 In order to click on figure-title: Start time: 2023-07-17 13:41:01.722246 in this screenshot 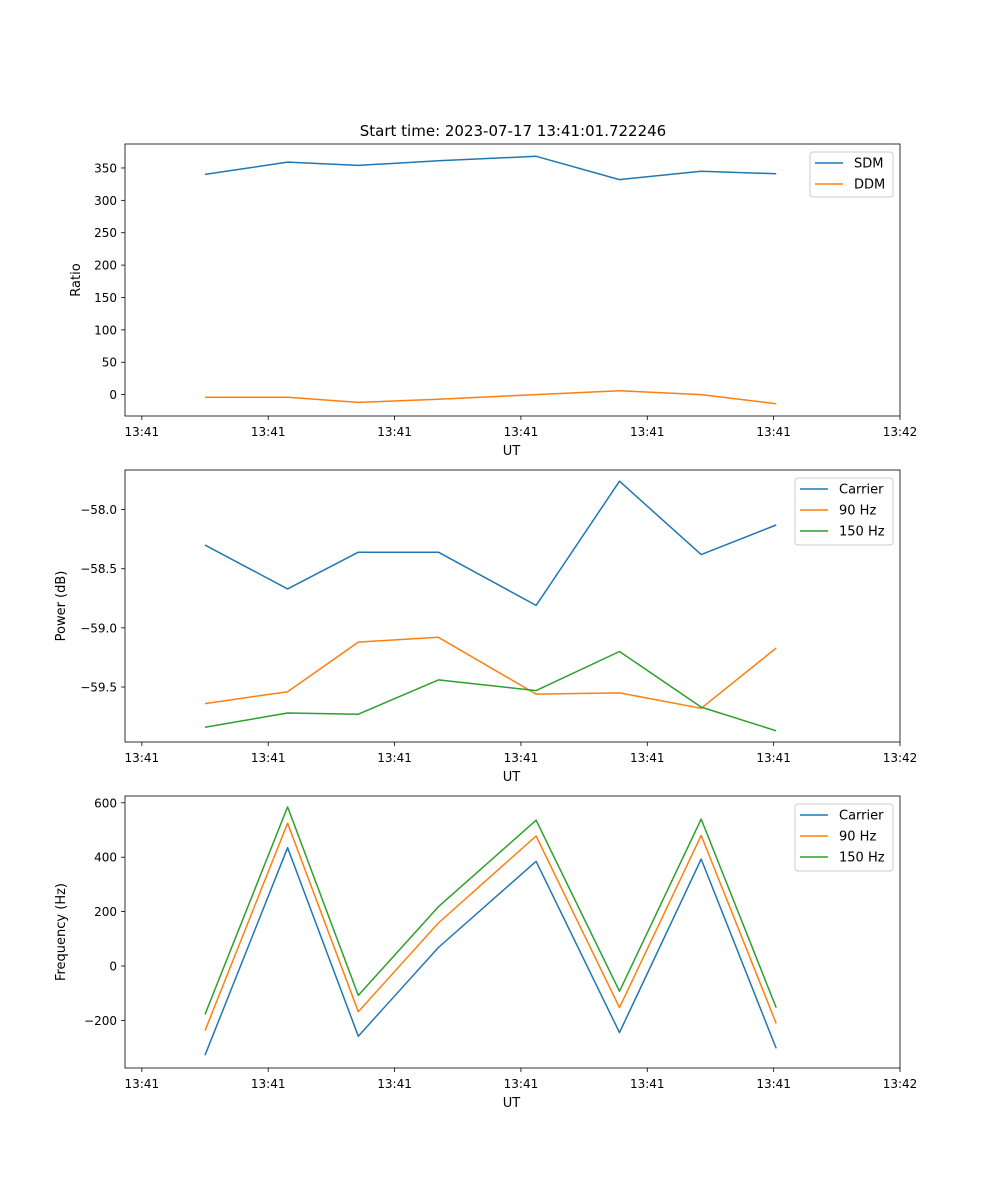, I will do `click(513, 131)`.